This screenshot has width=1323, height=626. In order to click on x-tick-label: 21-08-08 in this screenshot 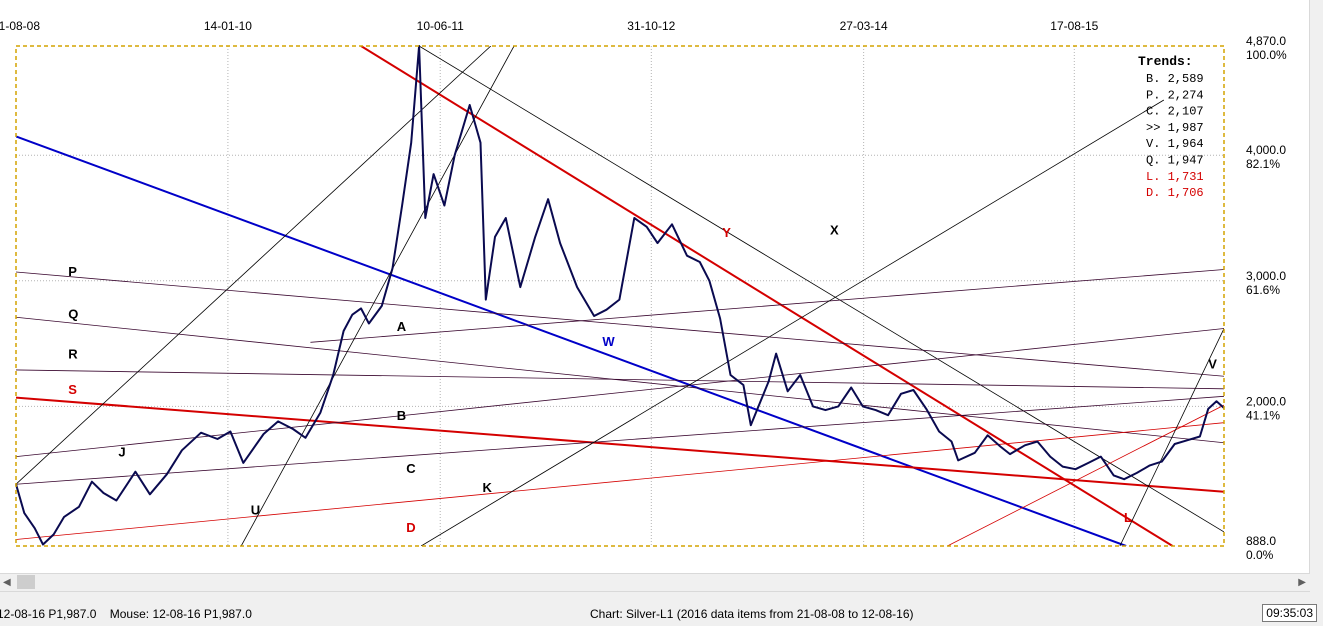, I will do `click(20, 26)`.